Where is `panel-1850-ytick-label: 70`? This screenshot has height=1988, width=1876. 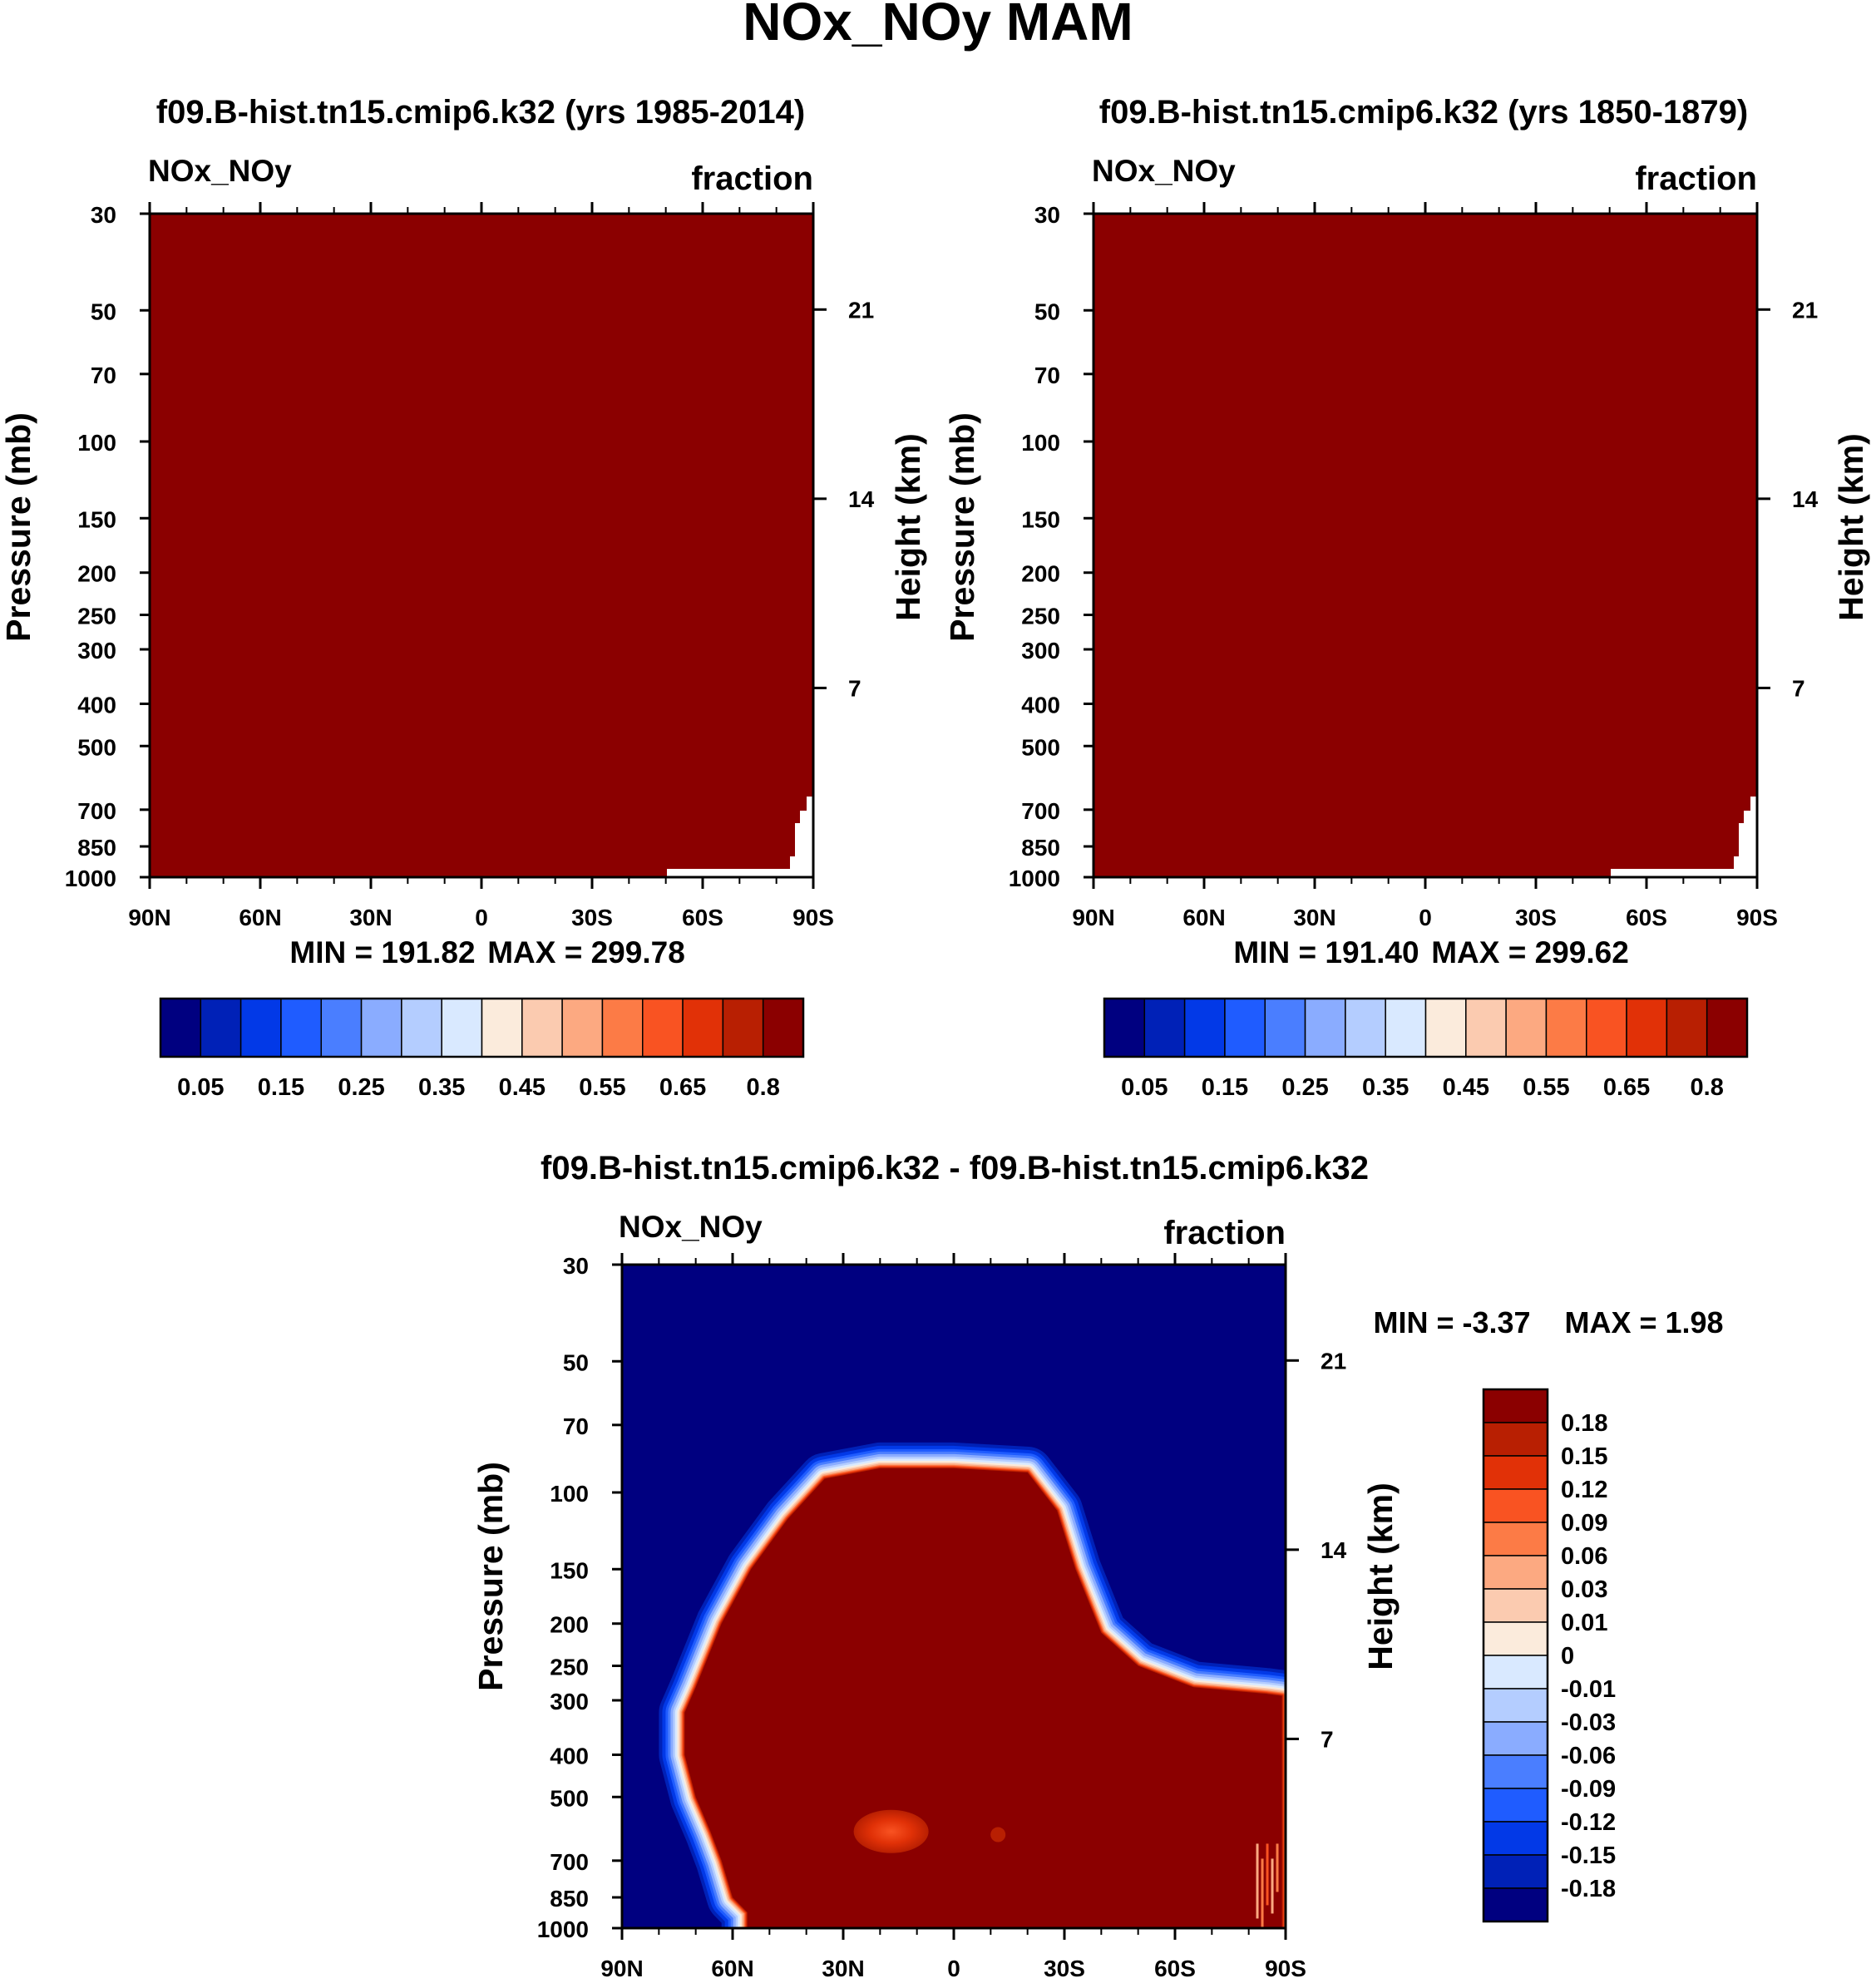 panel-1850-ytick-label: 70 is located at coordinates (1047, 375).